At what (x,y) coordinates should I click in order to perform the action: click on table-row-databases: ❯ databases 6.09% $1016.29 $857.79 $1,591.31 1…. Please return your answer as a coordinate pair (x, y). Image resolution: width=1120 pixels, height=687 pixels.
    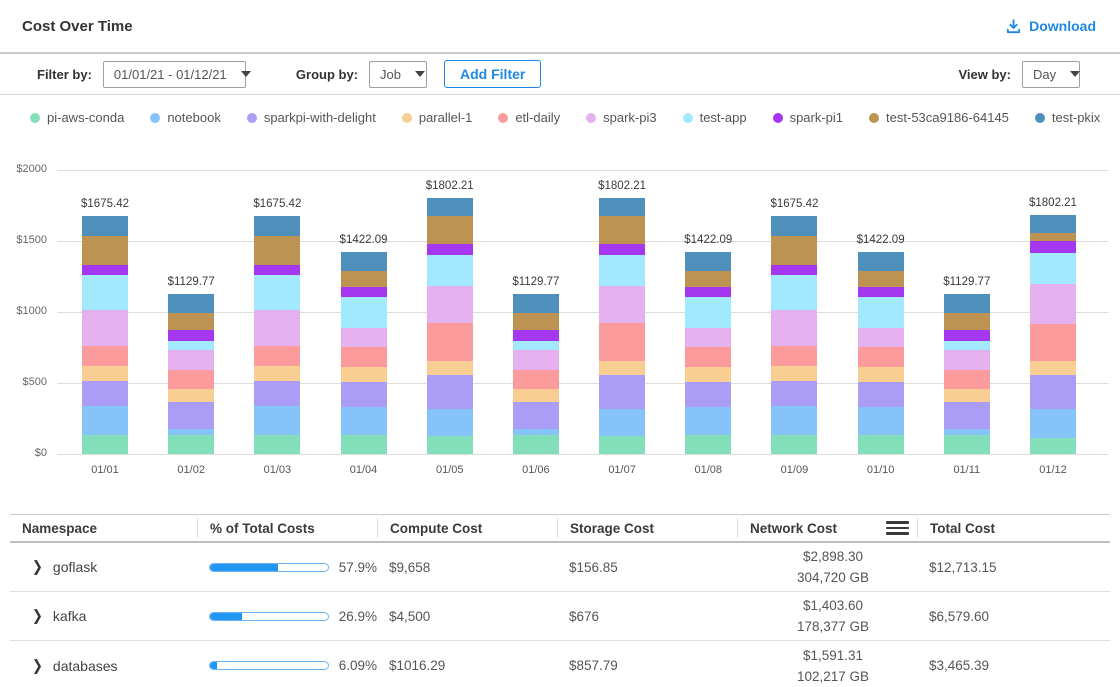
    Looking at the image, I should click on (560, 664).